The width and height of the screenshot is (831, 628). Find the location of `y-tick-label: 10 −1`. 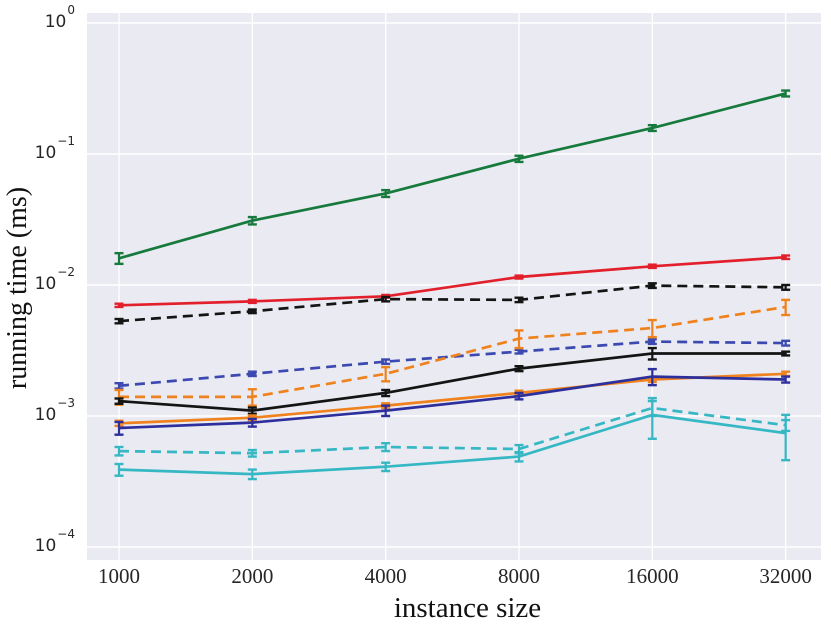

y-tick-label: 10 −1 is located at coordinates (54, 148).